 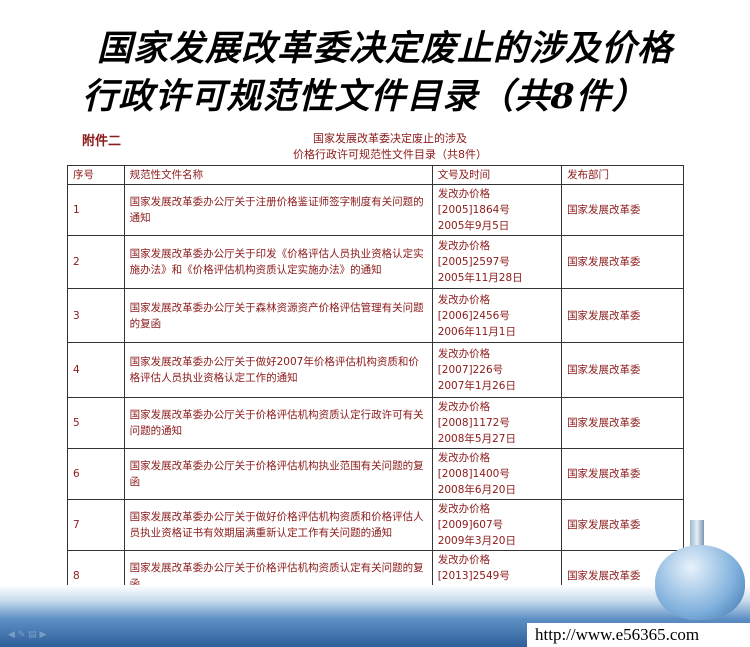 I want to click on document-number-date: 发改办价格 [2006]2456号 2006年11月1日, so click(x=497, y=315).